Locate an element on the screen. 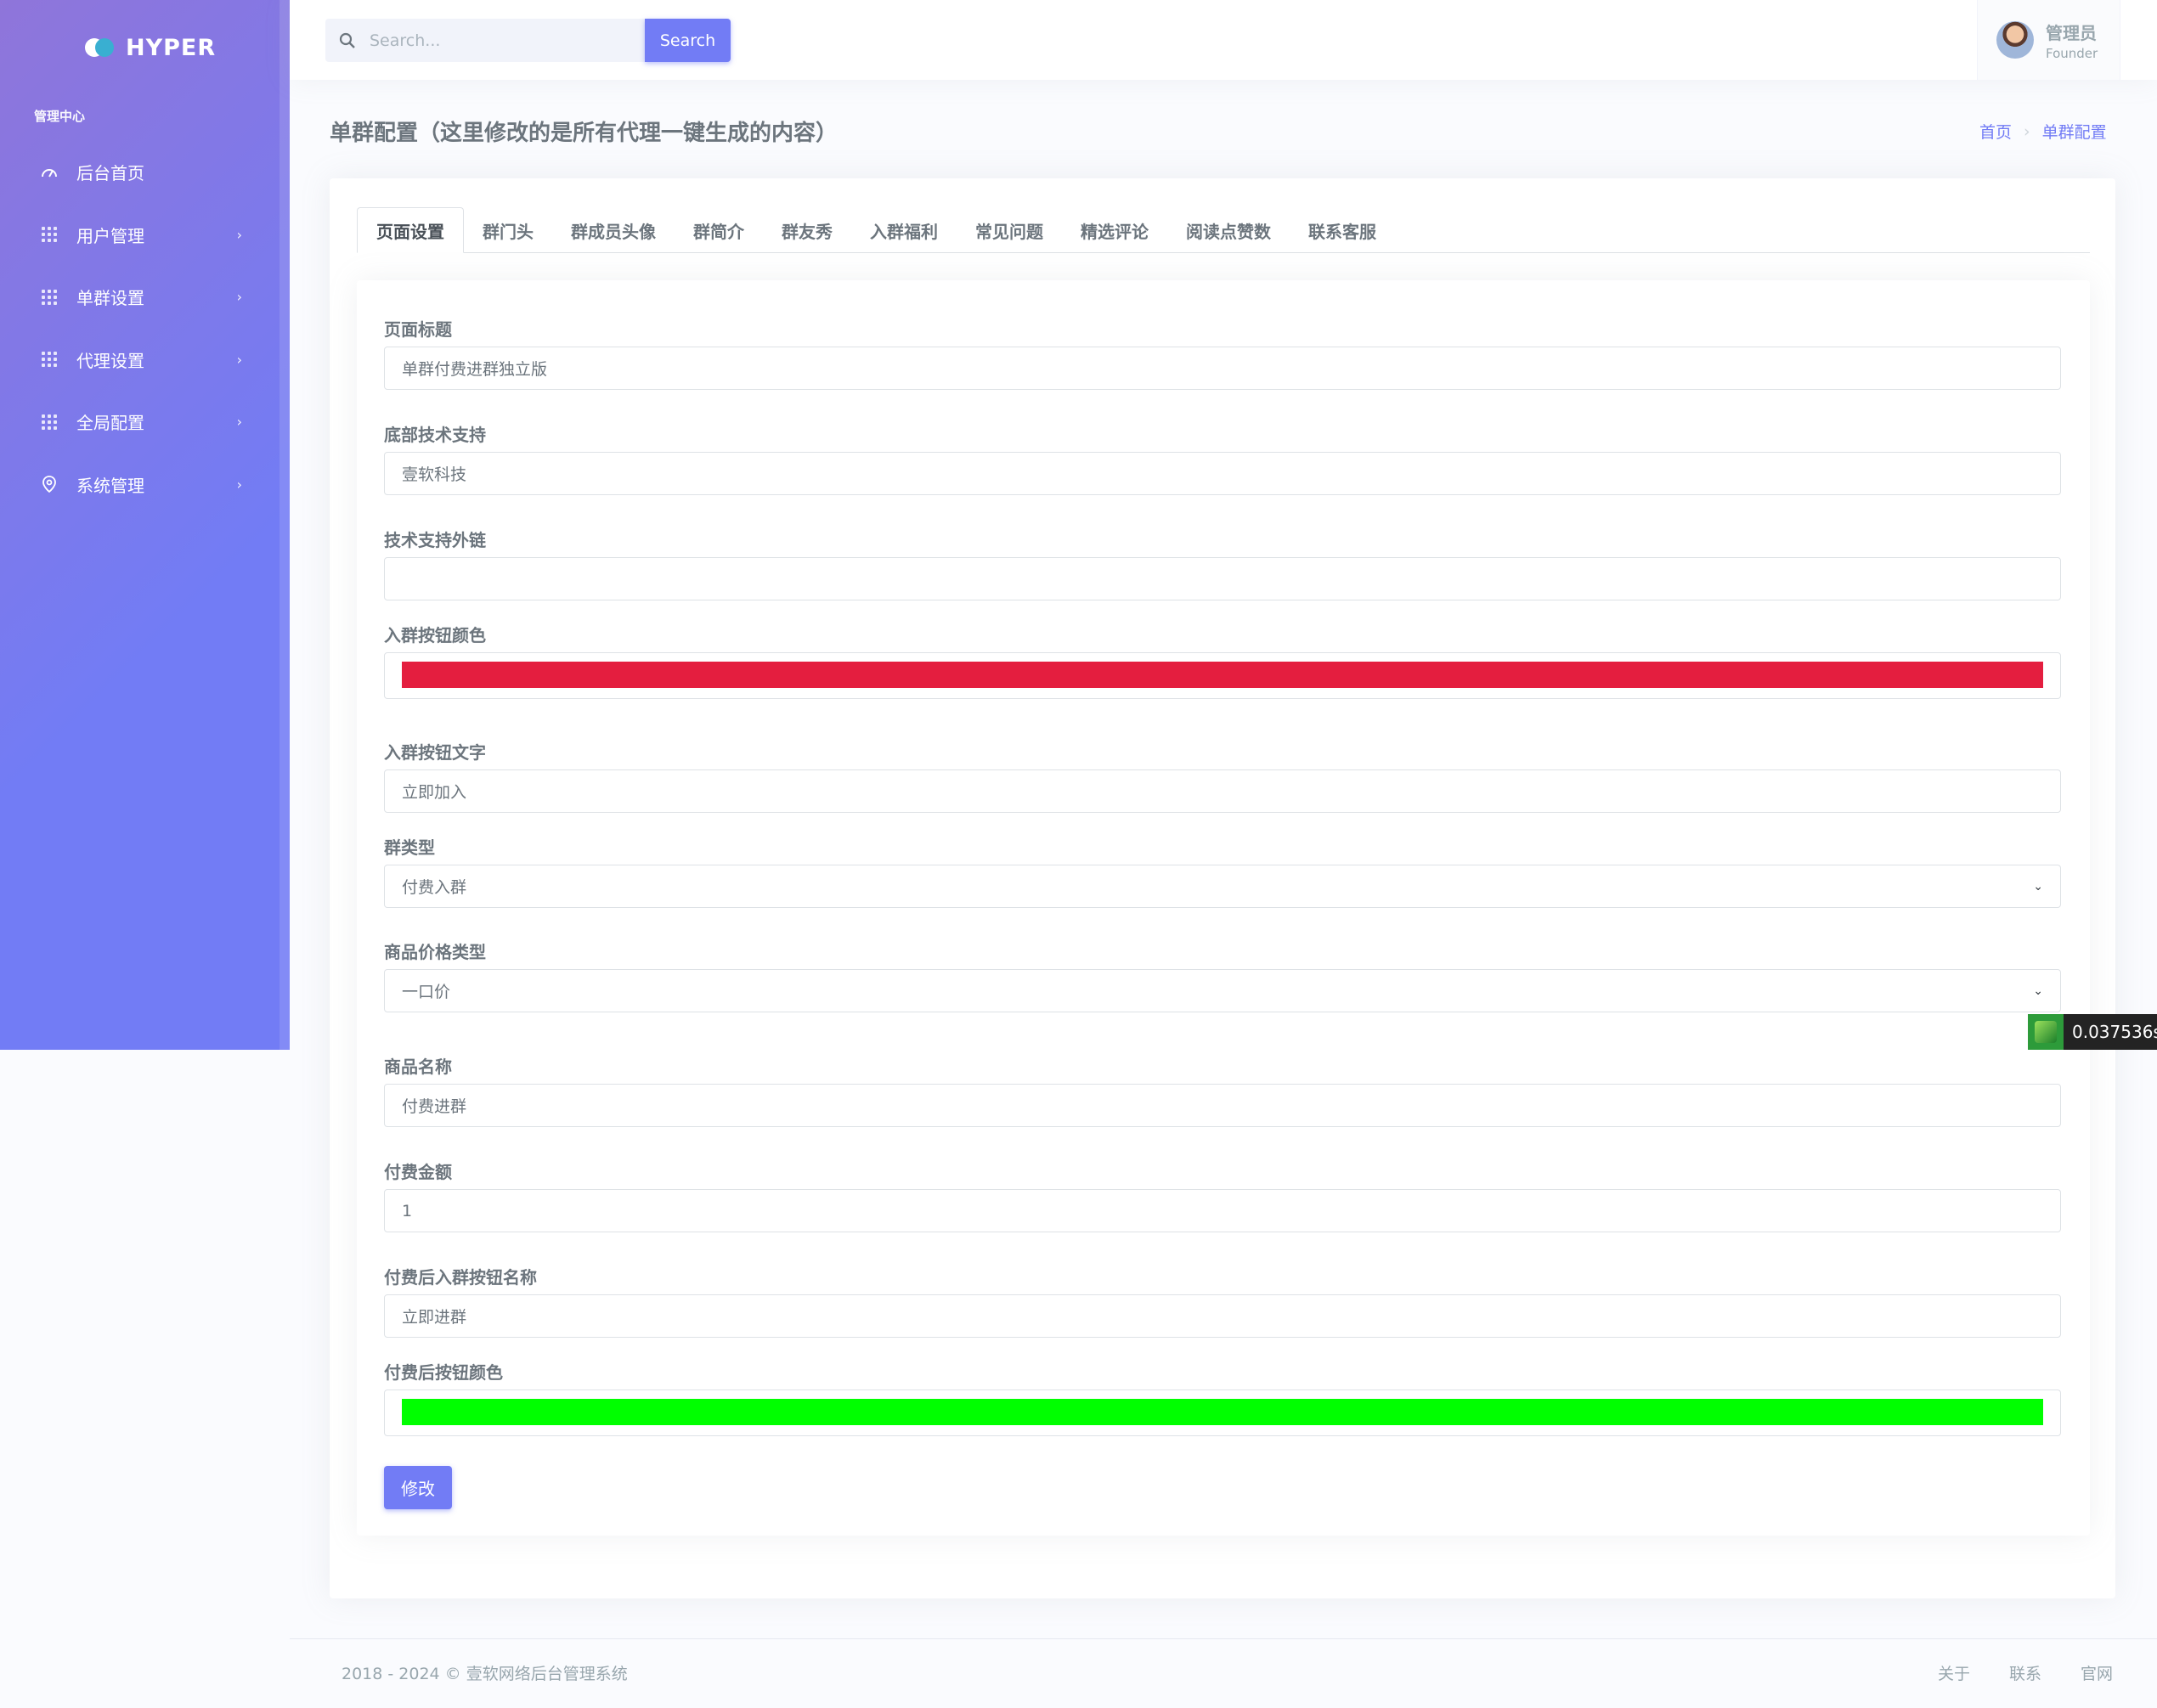 The image size is (2157, 1708). field-group-type: 群类型 付费入群 ⌄ is located at coordinates (1222, 871).